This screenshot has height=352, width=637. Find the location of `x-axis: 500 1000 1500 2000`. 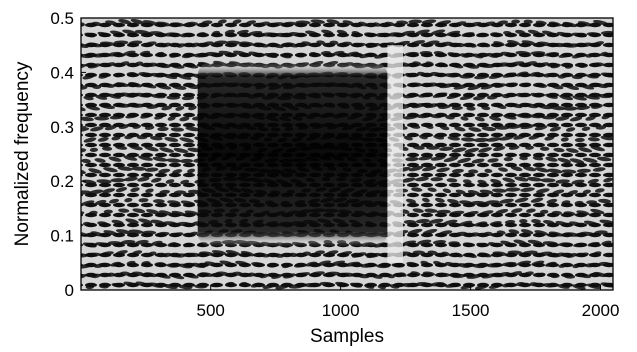

x-axis: 500 1000 1500 2000 is located at coordinates (407, 302).